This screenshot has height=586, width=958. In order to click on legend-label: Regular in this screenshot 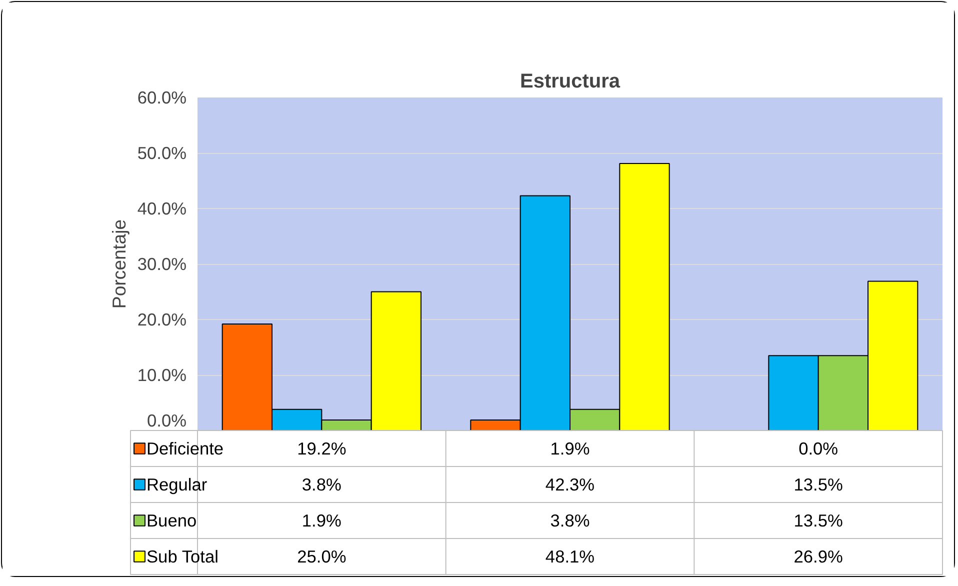, I will do `click(177, 484)`.